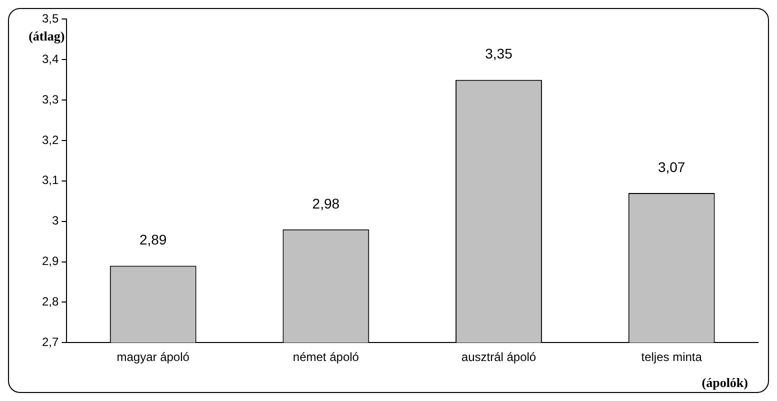 Image resolution: width=777 pixels, height=401 pixels. Describe the element at coordinates (50, 139) in the screenshot. I see `y-tick-label: 3,2` at that location.